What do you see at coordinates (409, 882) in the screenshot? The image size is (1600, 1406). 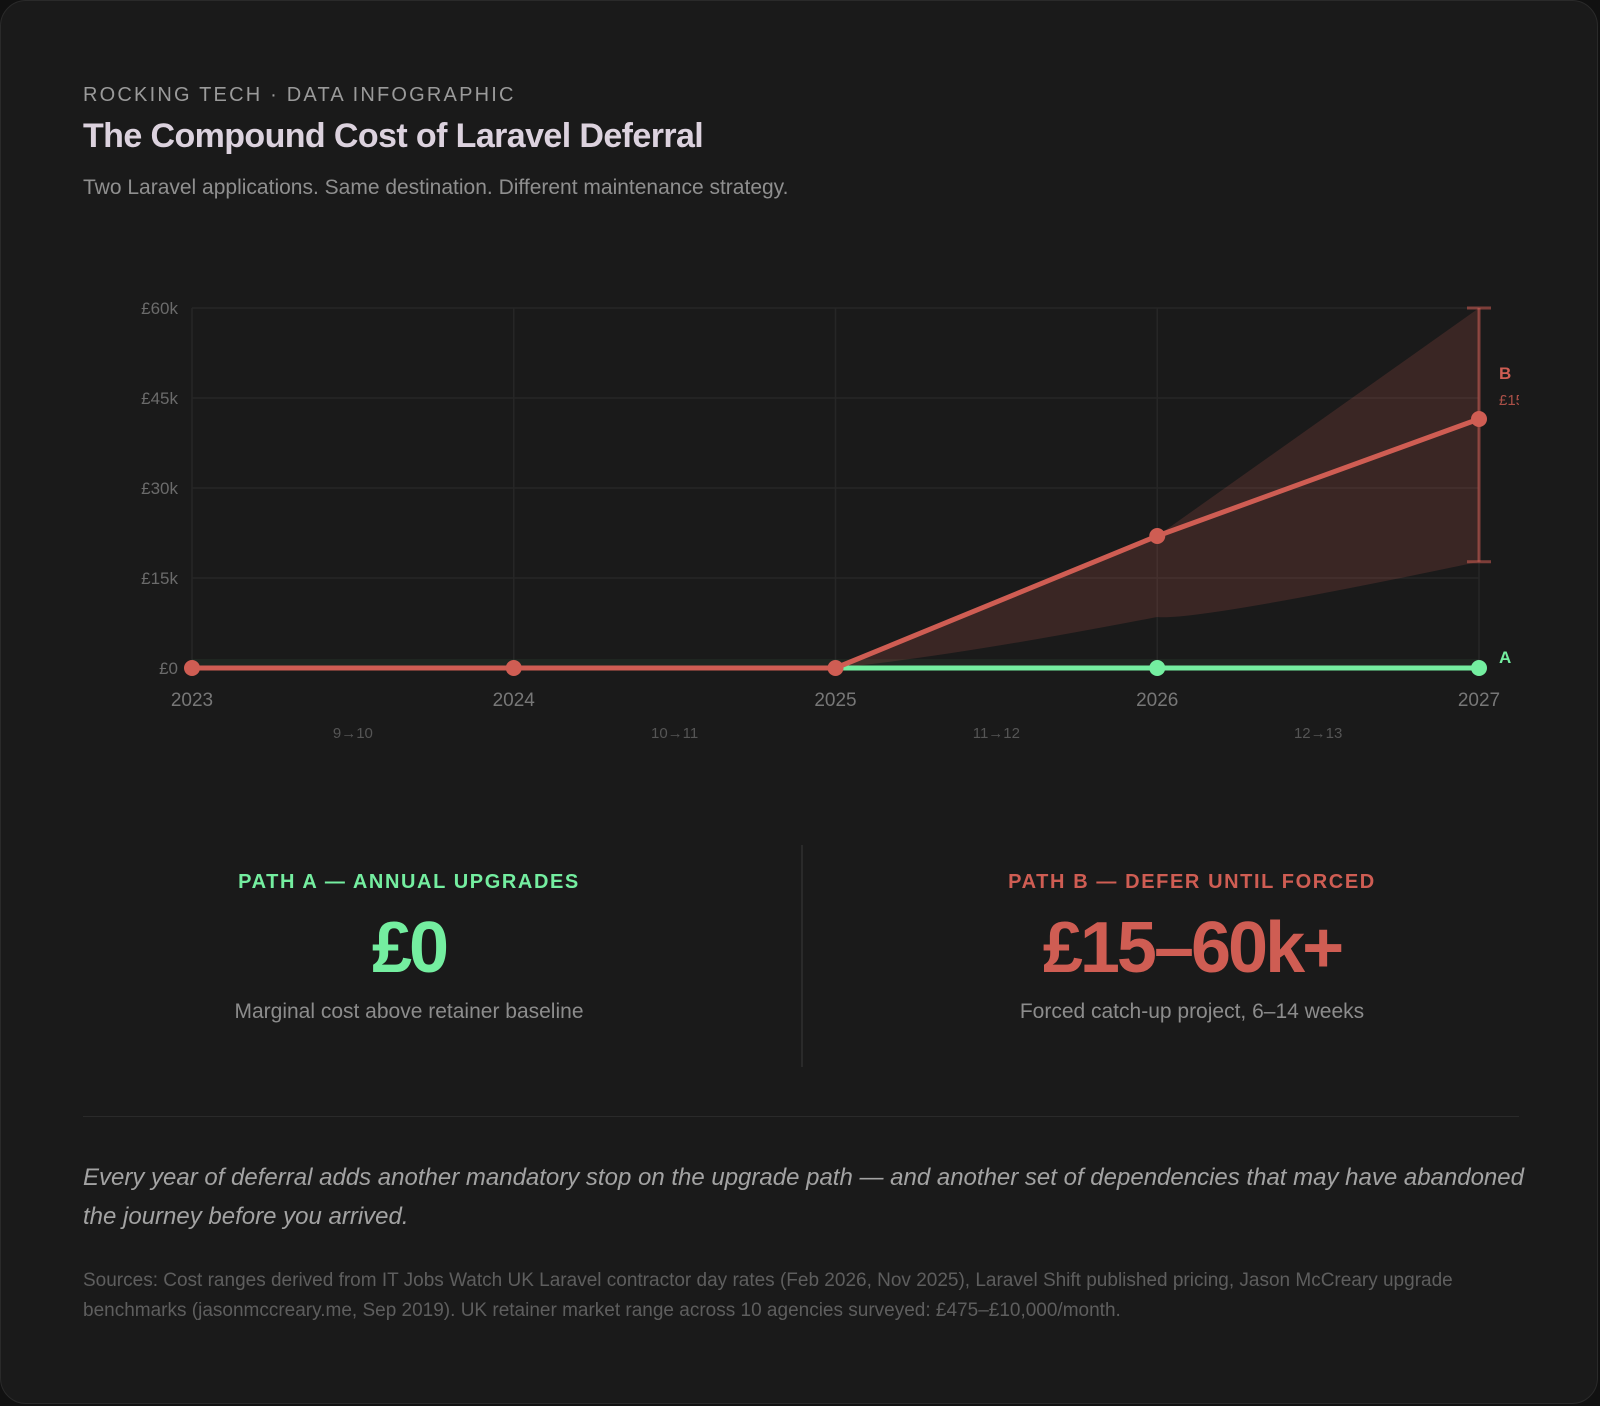 I see `path-a-label: PATH A — ANNUAL UPGRADES` at bounding box center [409, 882].